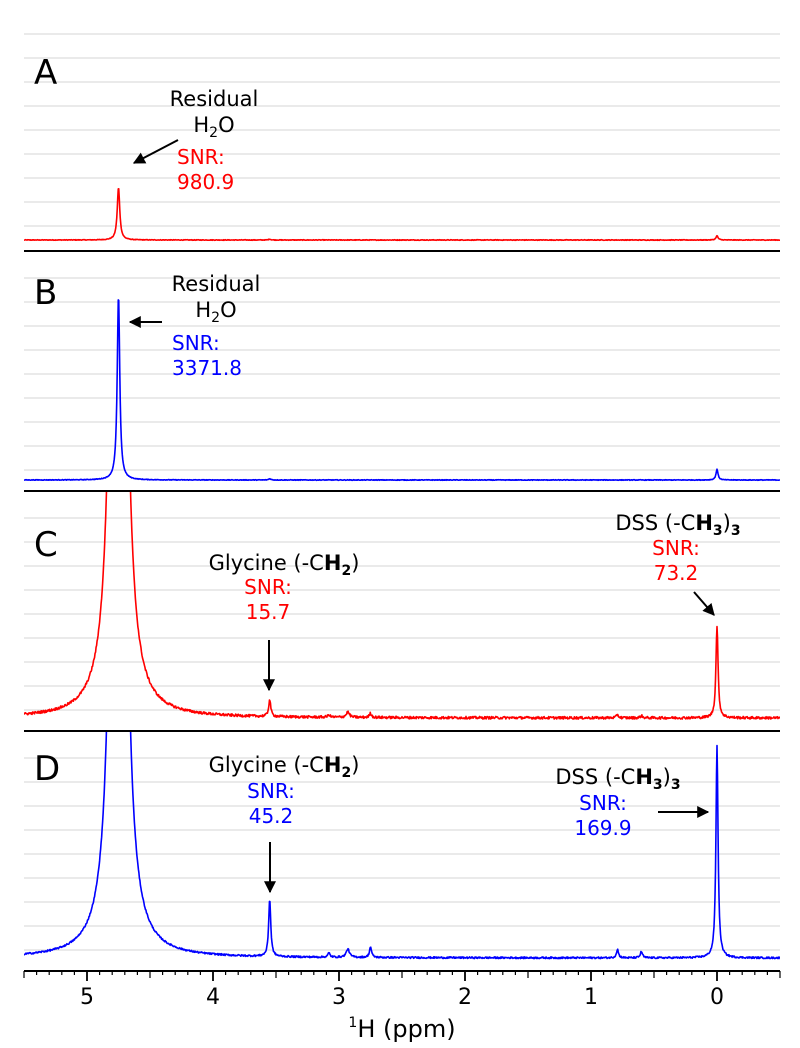 The width and height of the screenshot is (800, 1048). I want to click on panel-c-label: C, so click(46, 545).